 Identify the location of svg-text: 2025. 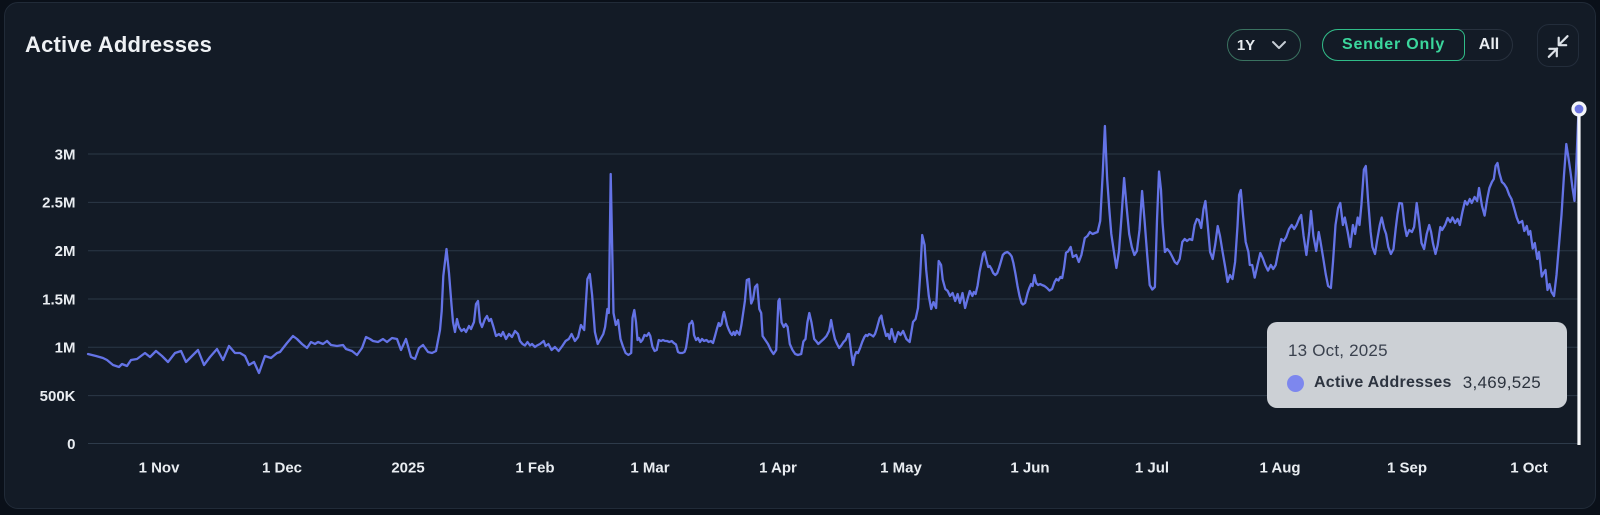
(407, 467).